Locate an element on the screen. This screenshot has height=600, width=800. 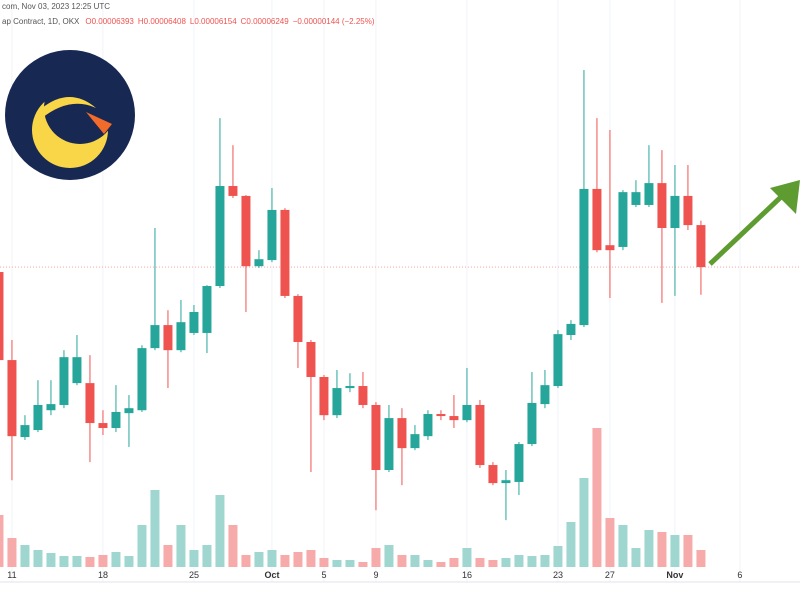
x-tick-label: 9 is located at coordinates (375, 575).